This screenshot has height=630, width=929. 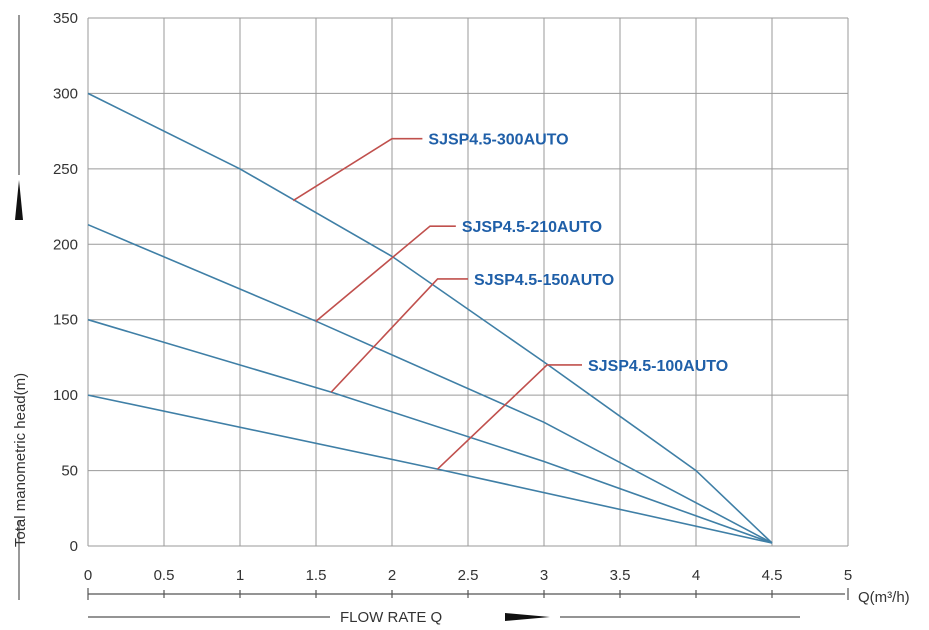 What do you see at coordinates (527, 617) in the screenshot?
I see `x-axis-arrow-icon` at bounding box center [527, 617].